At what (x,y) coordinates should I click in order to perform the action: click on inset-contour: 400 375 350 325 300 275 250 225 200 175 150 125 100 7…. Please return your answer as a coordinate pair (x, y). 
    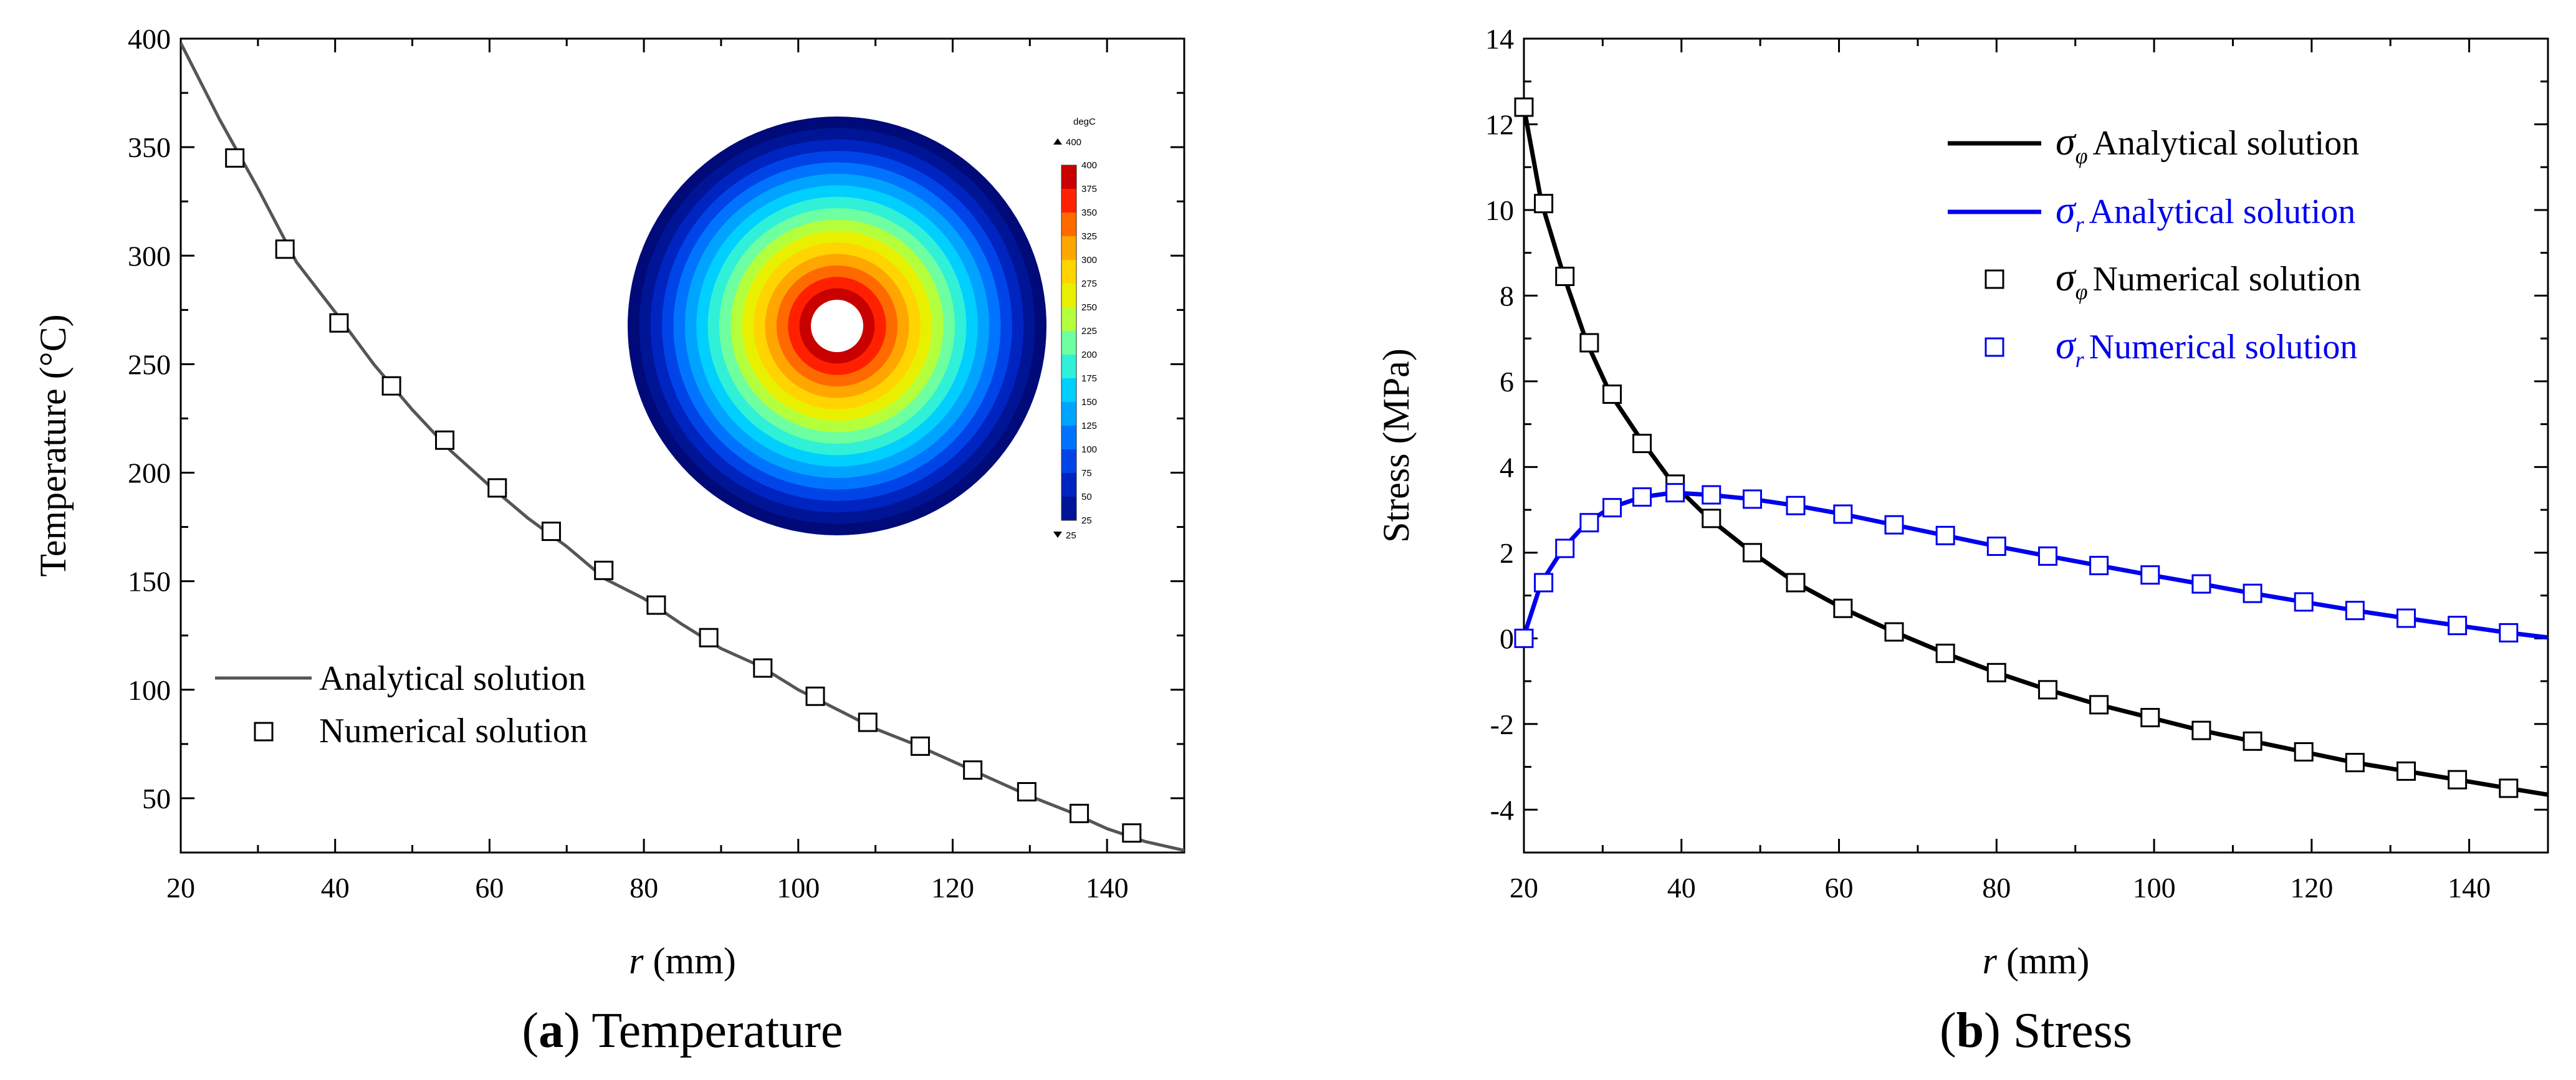
    Looking at the image, I should click on (862, 329).